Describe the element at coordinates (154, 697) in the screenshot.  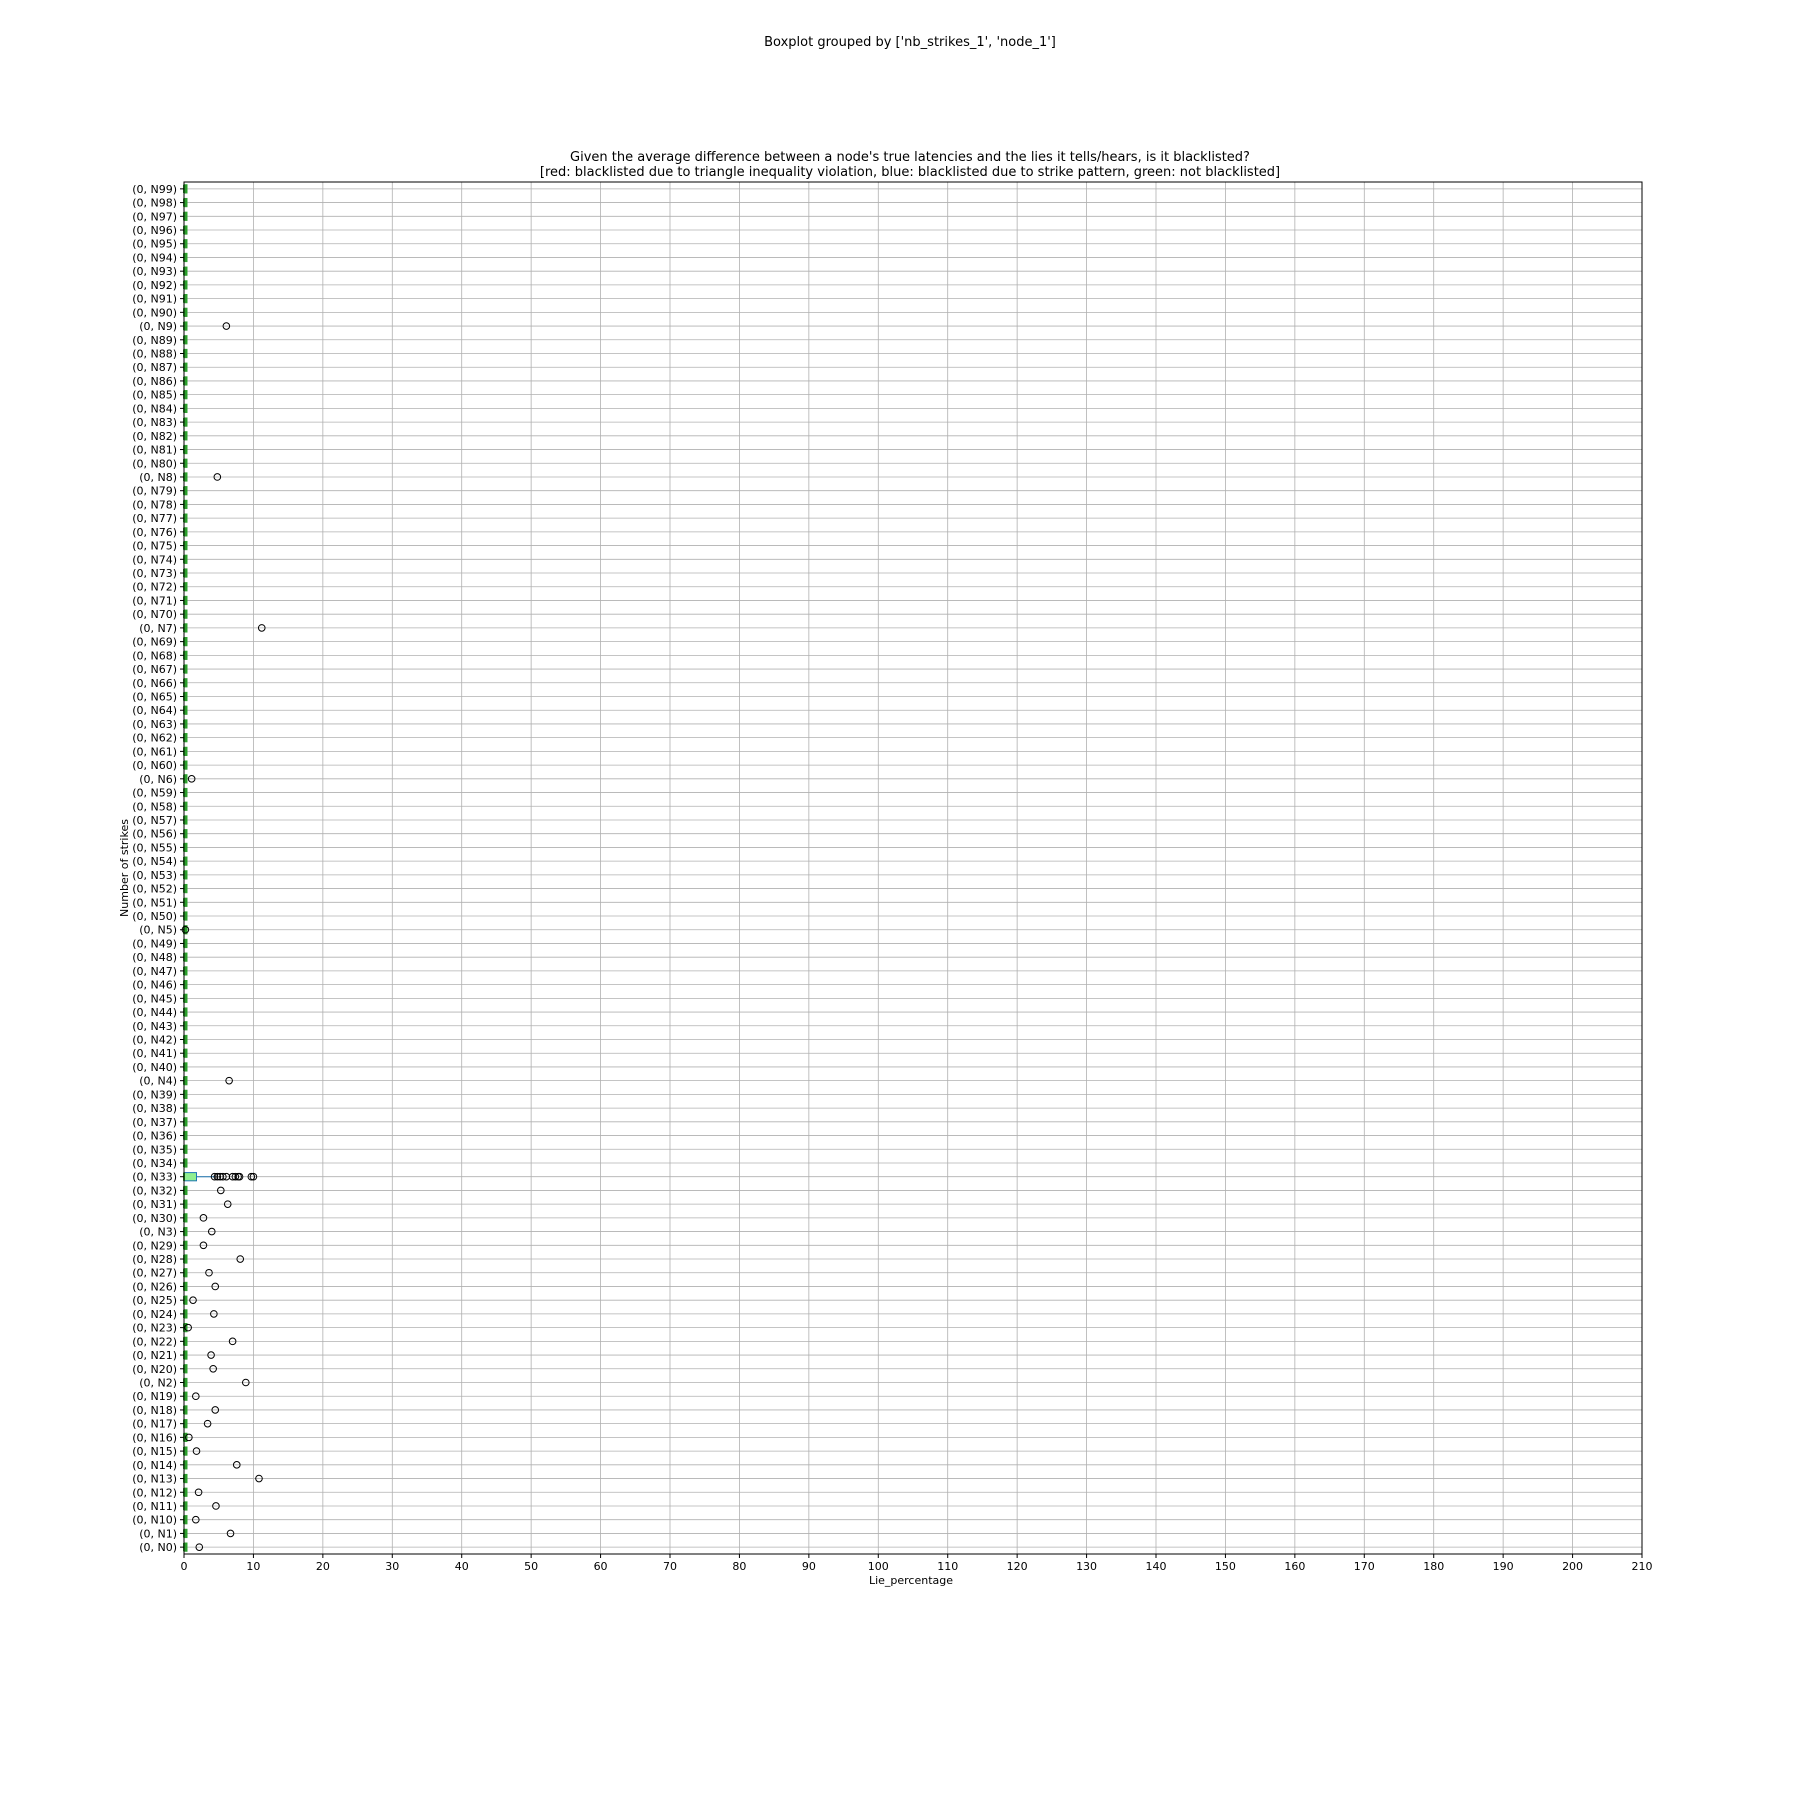
I see `y-tick-label: (0, N65)` at that location.